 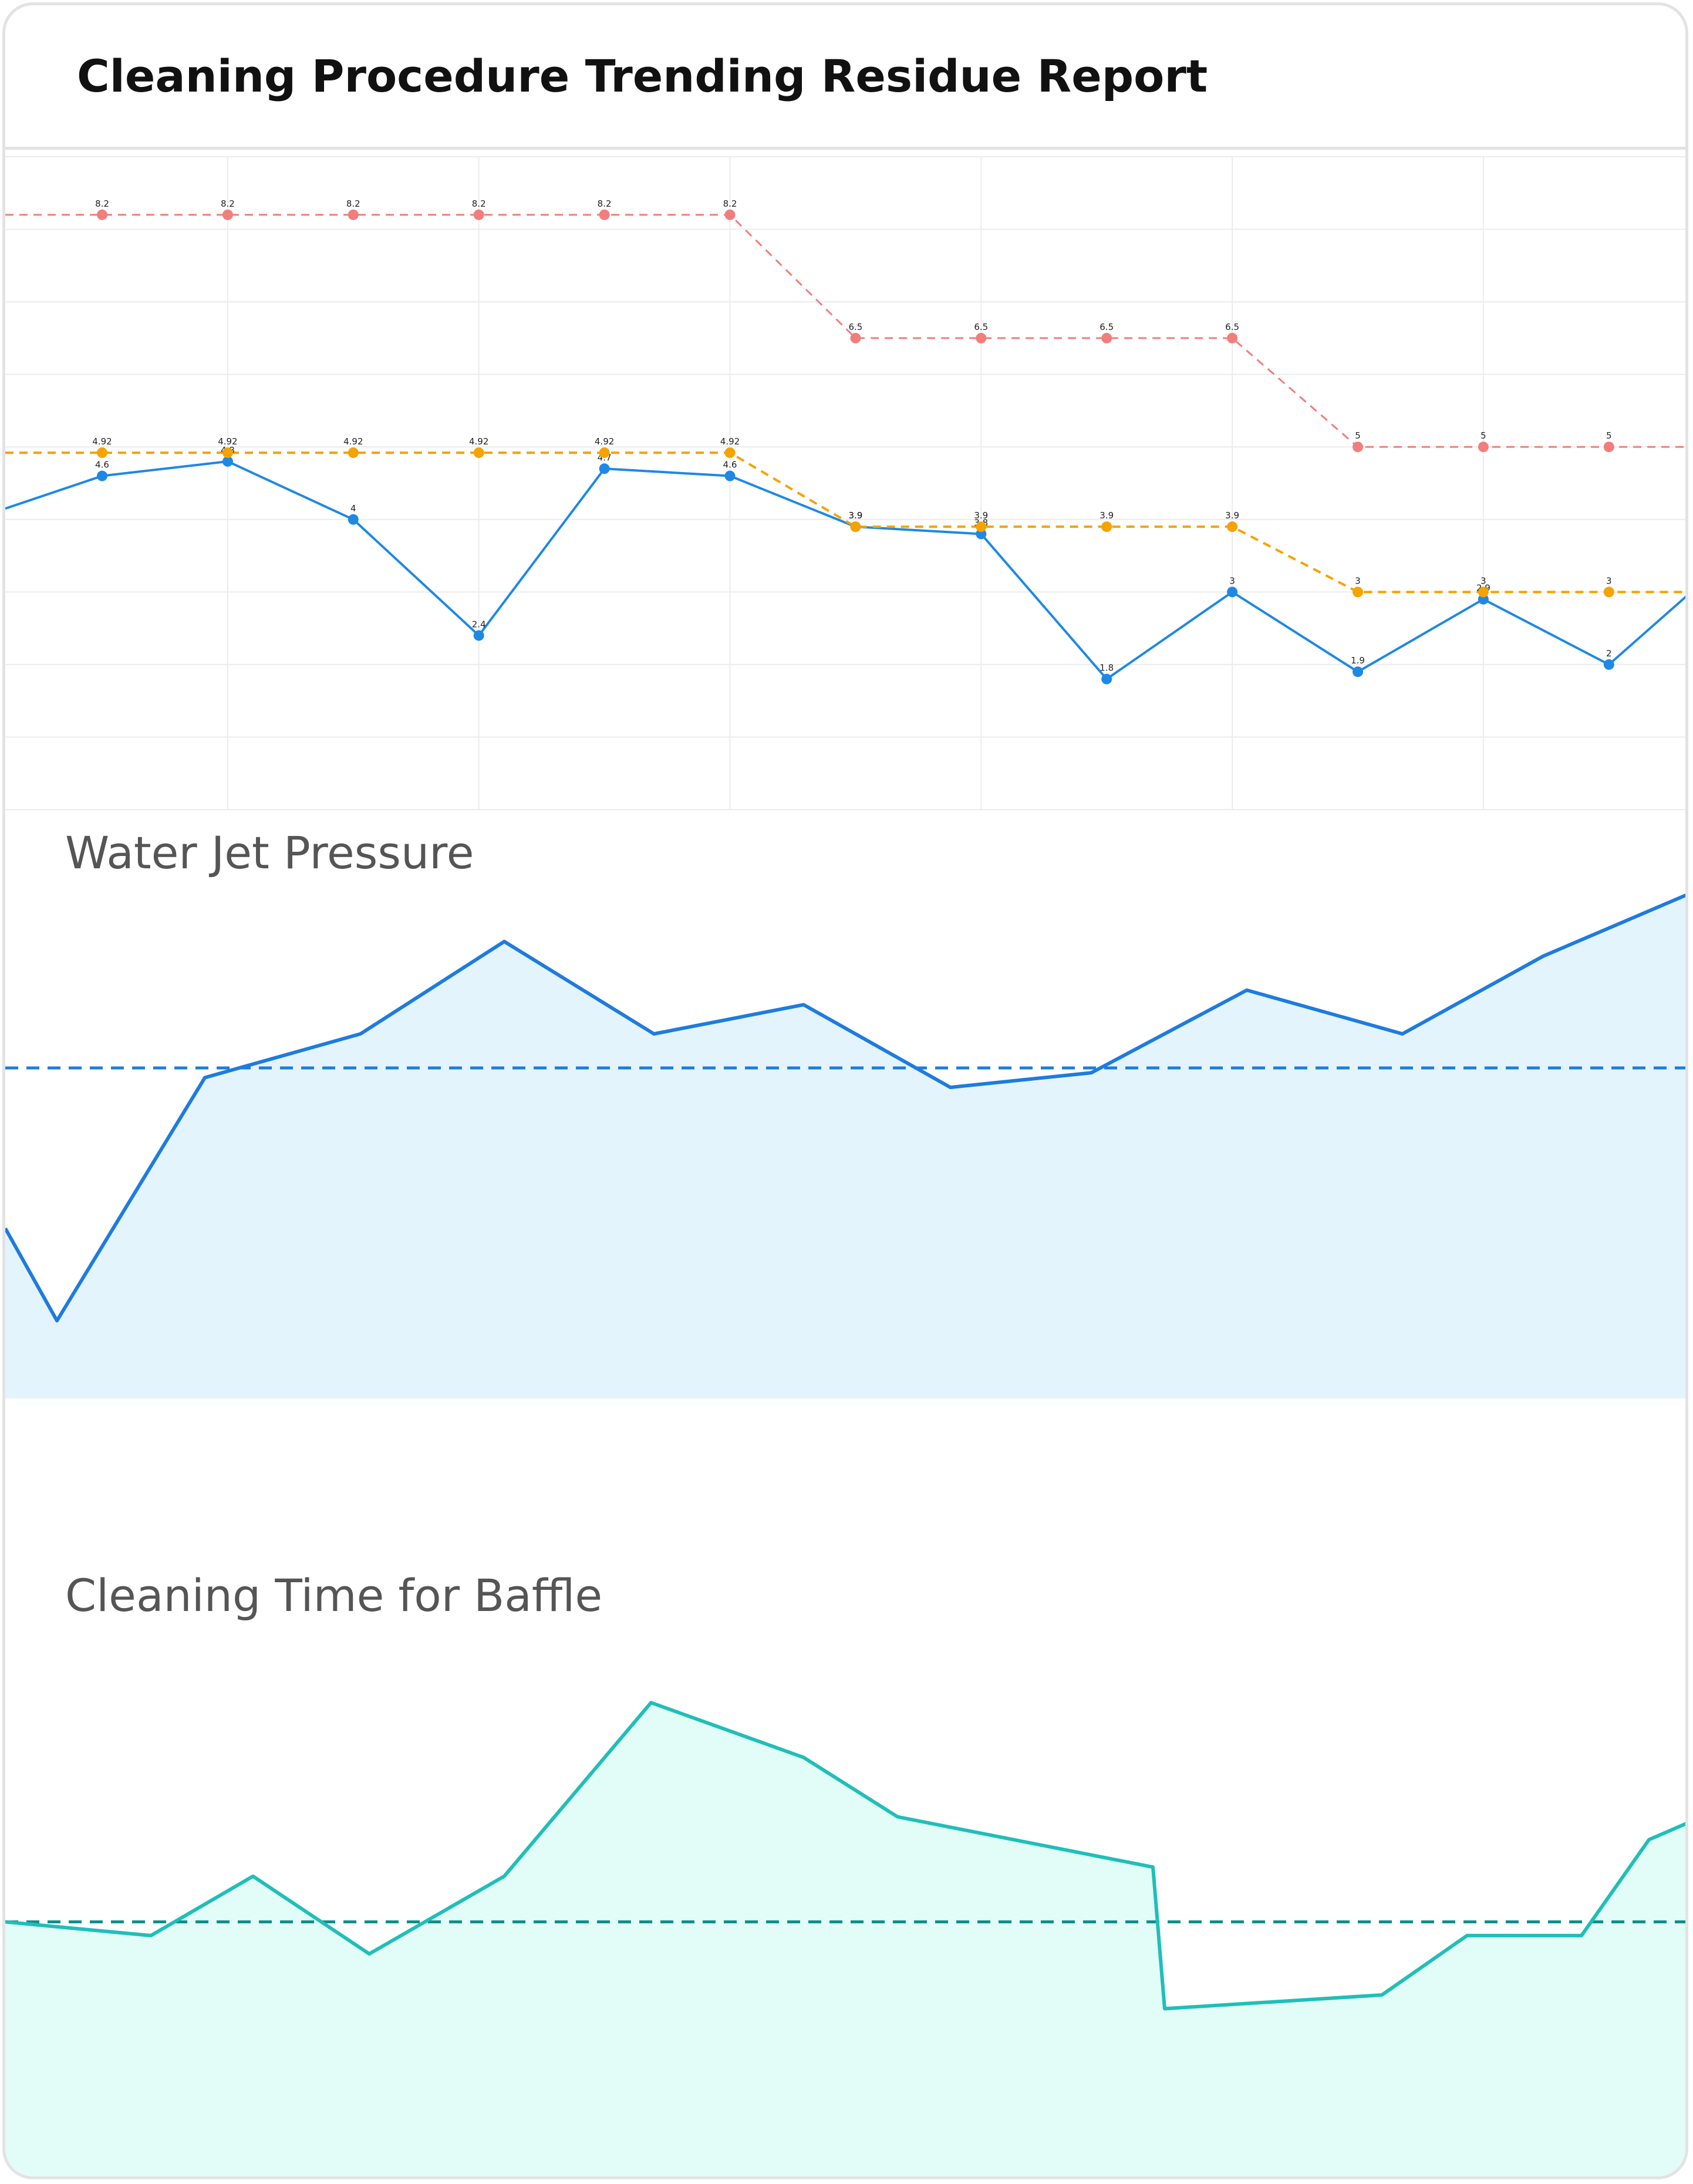 I want to click on residue-line, so click(x=845, y=570).